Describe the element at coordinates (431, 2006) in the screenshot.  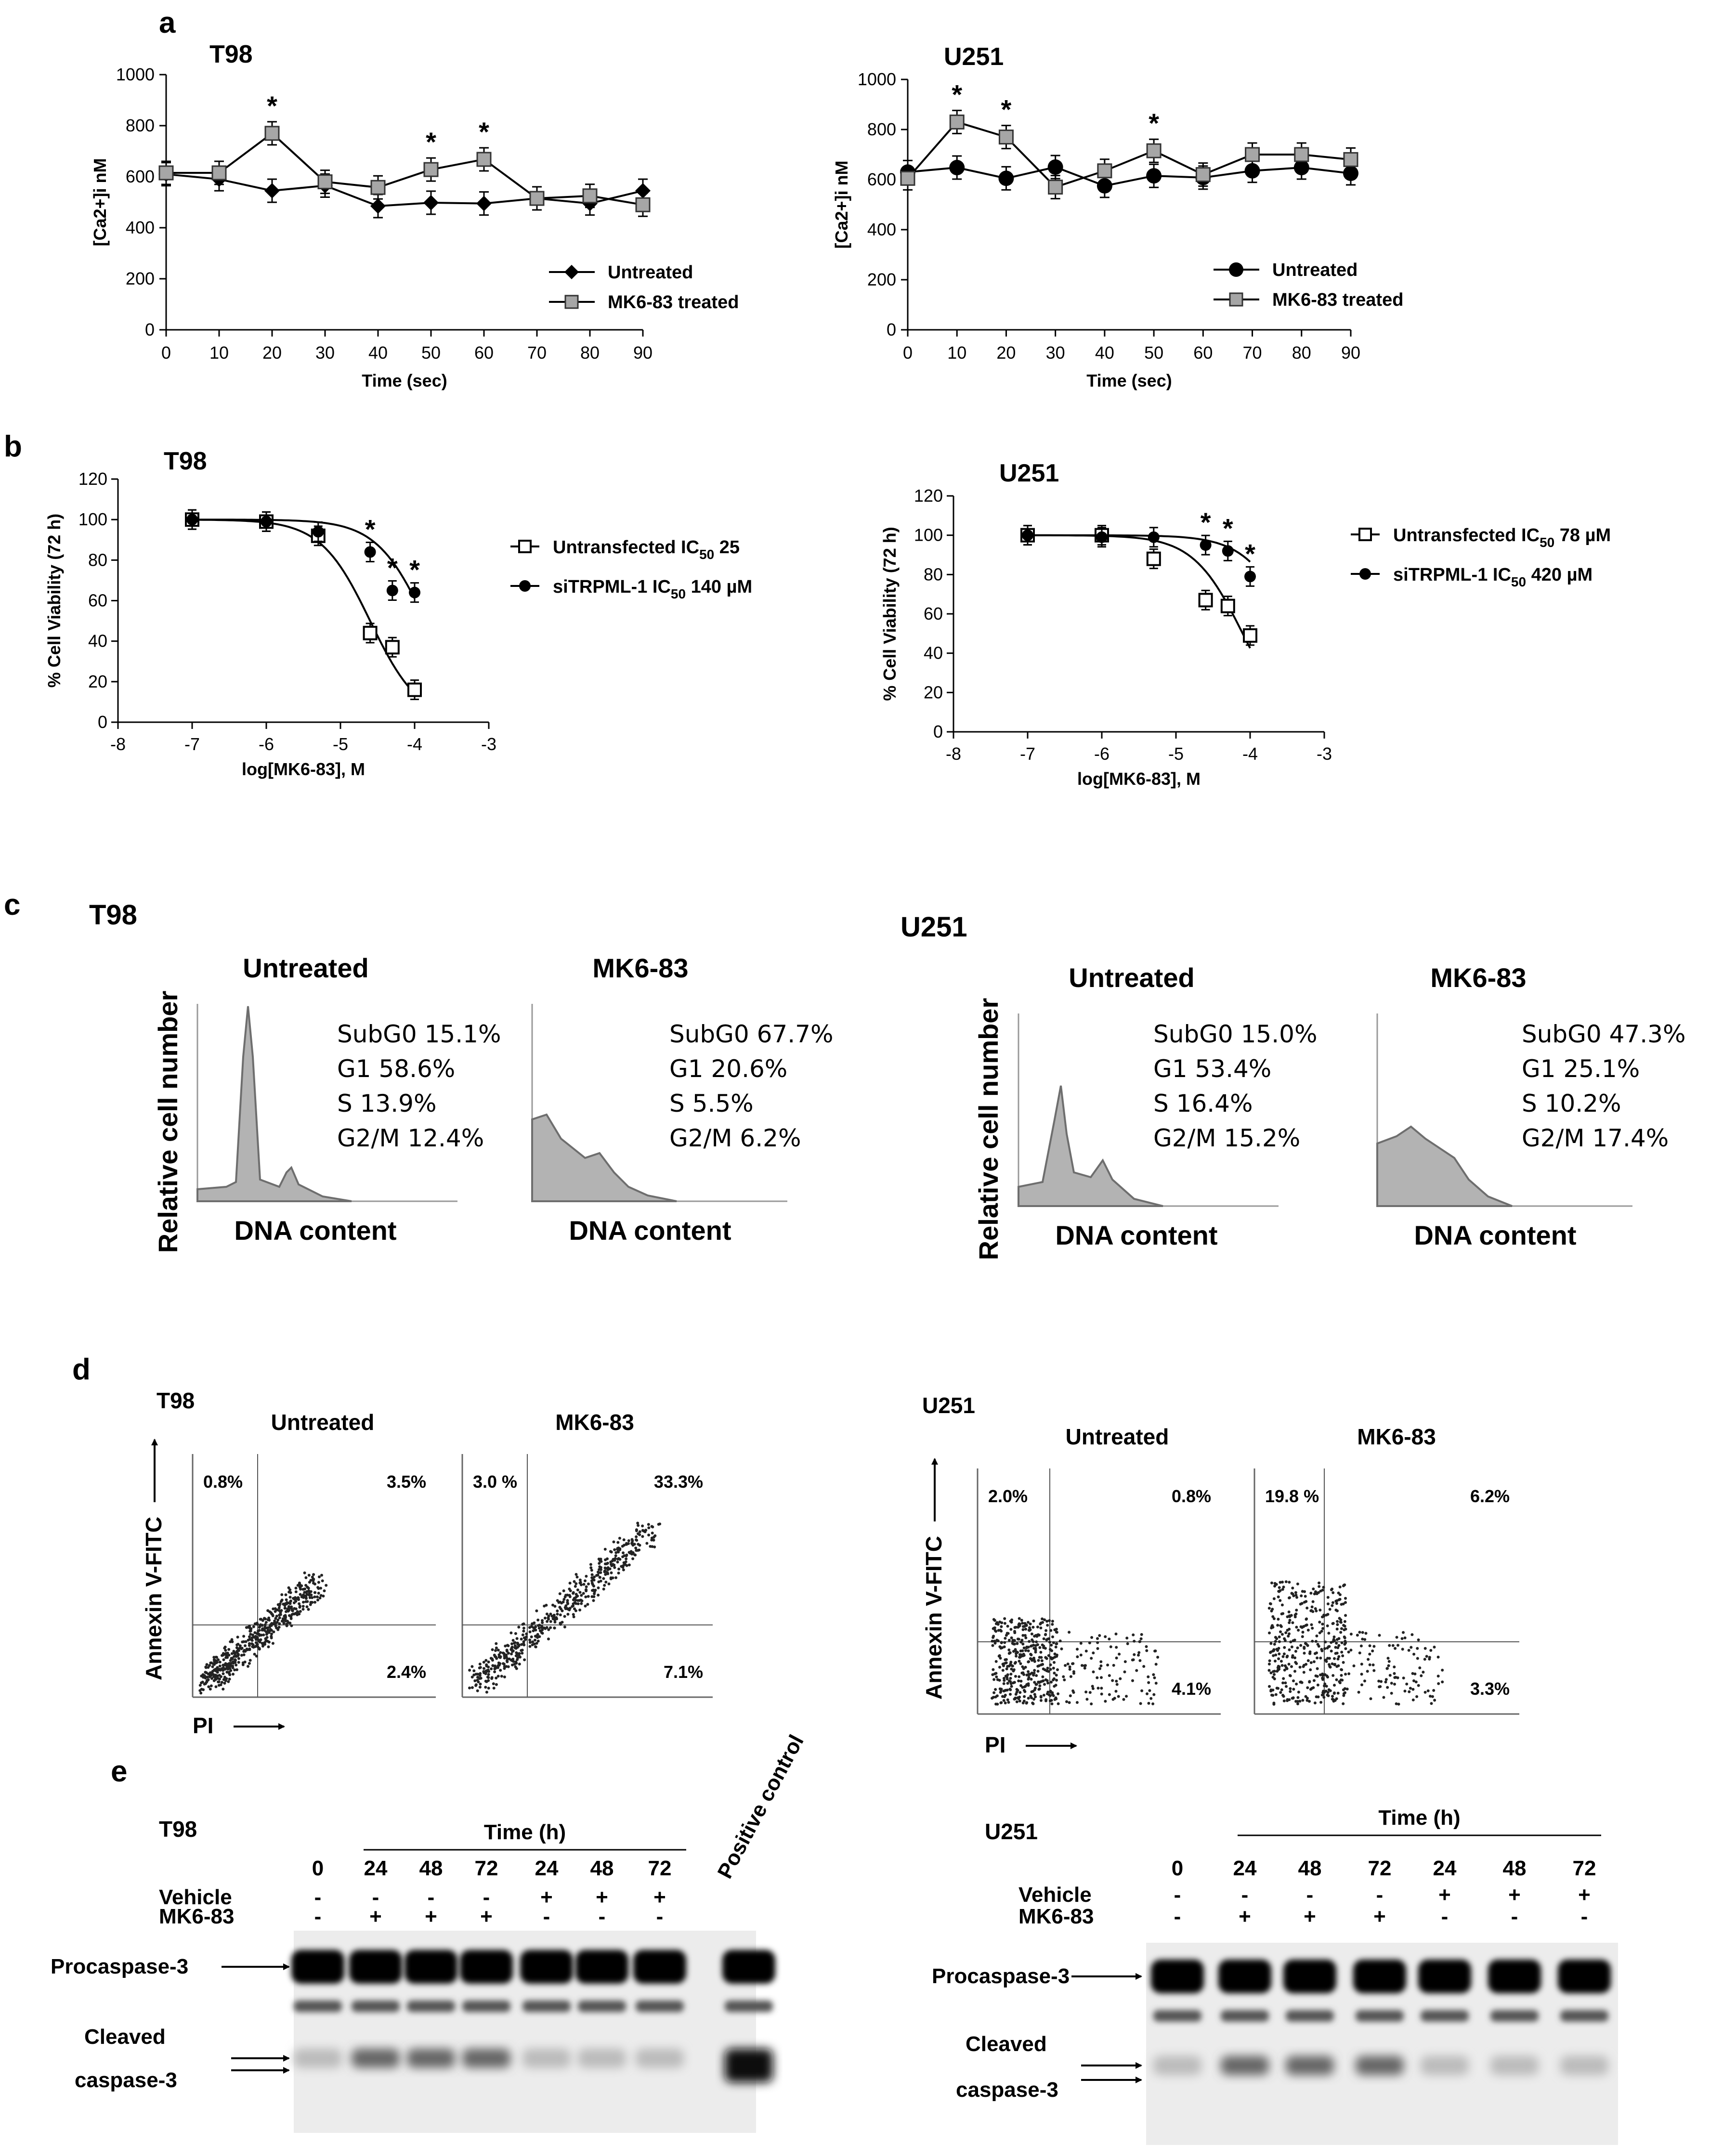
I see `minor-band` at that location.